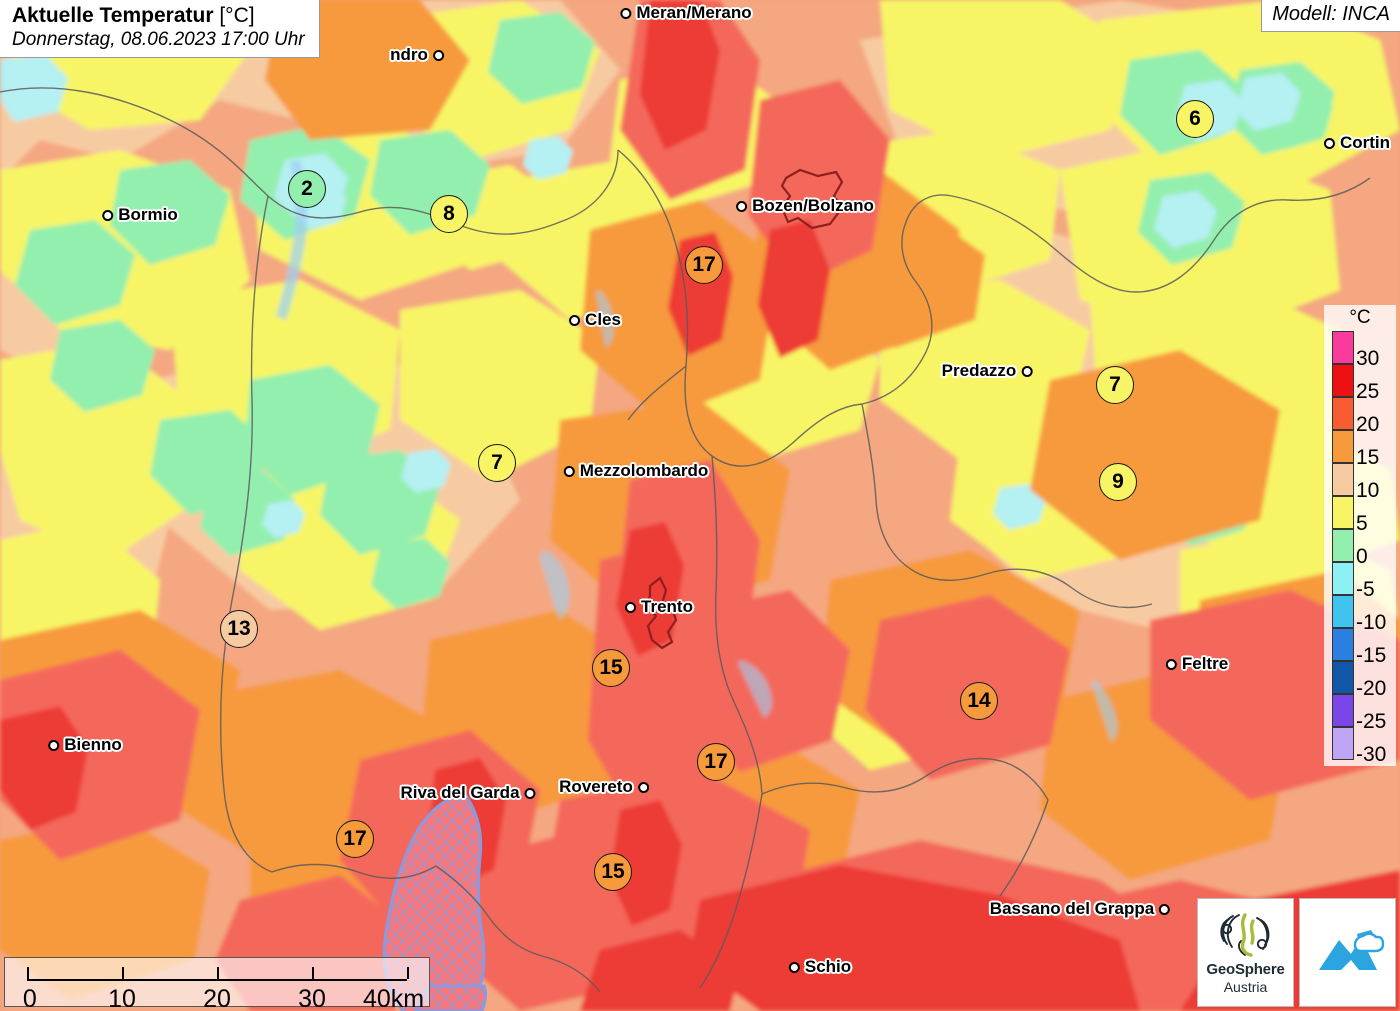 This screenshot has height=1011, width=1400. I want to click on temperature-legend: °C 30 25 20 15 10 5 0 -5 -10 -15 -20 -25 -30, so click(1360, 535).